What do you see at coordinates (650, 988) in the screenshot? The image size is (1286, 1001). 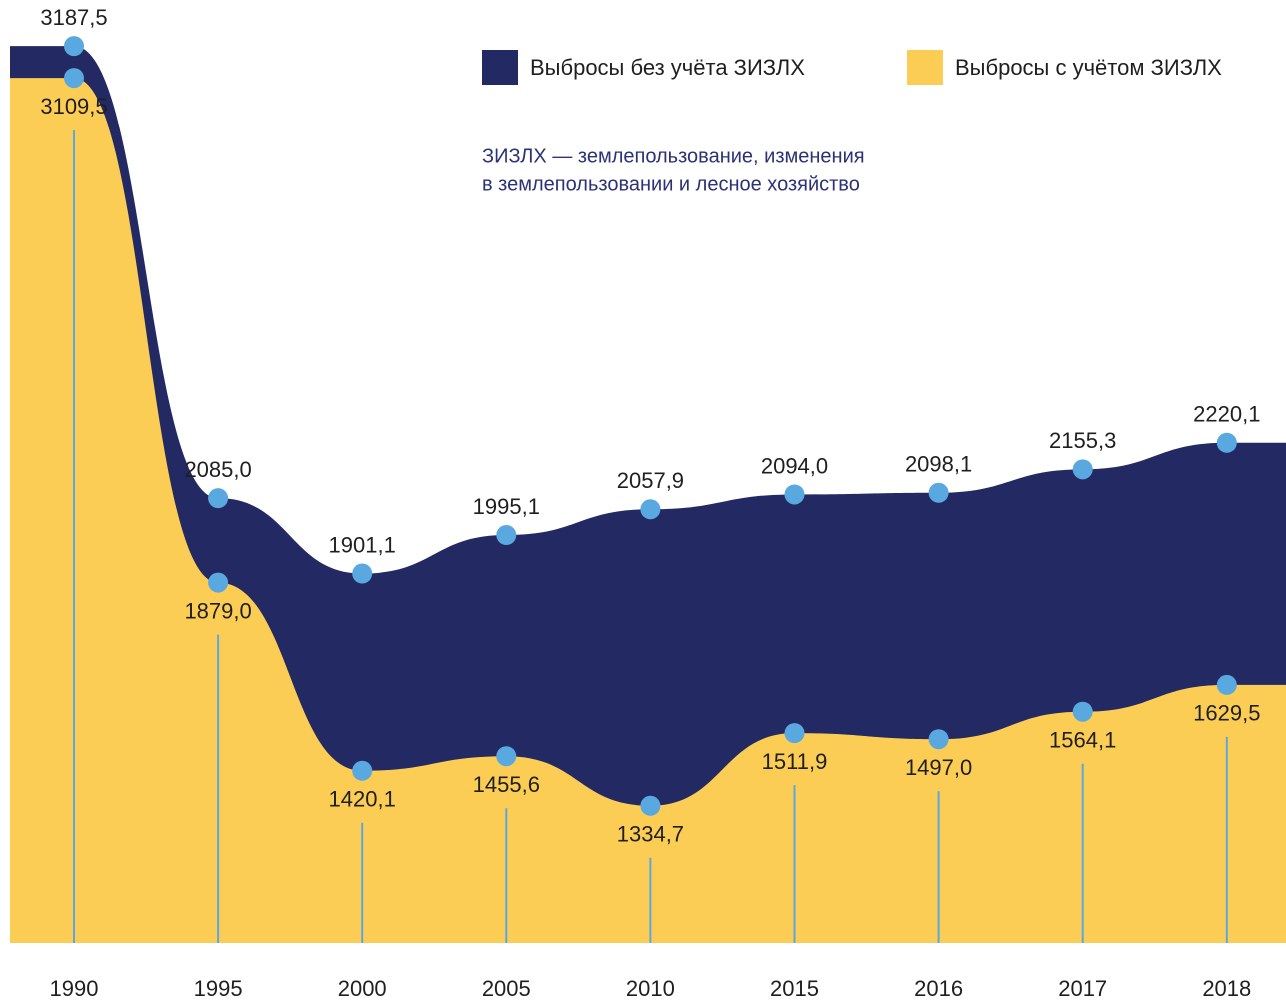 I see `x-tick-label: 2010` at bounding box center [650, 988].